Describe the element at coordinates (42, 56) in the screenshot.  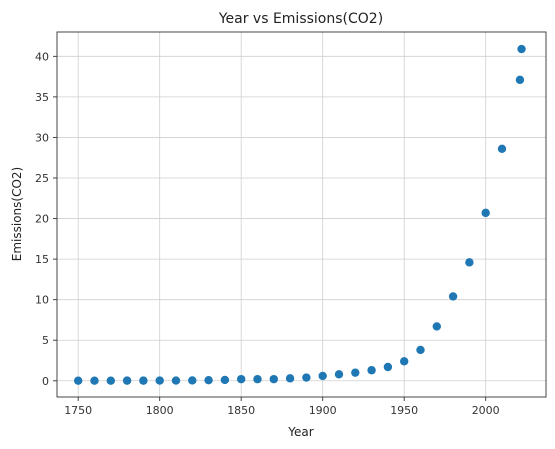
I see `y-tick-label: 40` at that location.